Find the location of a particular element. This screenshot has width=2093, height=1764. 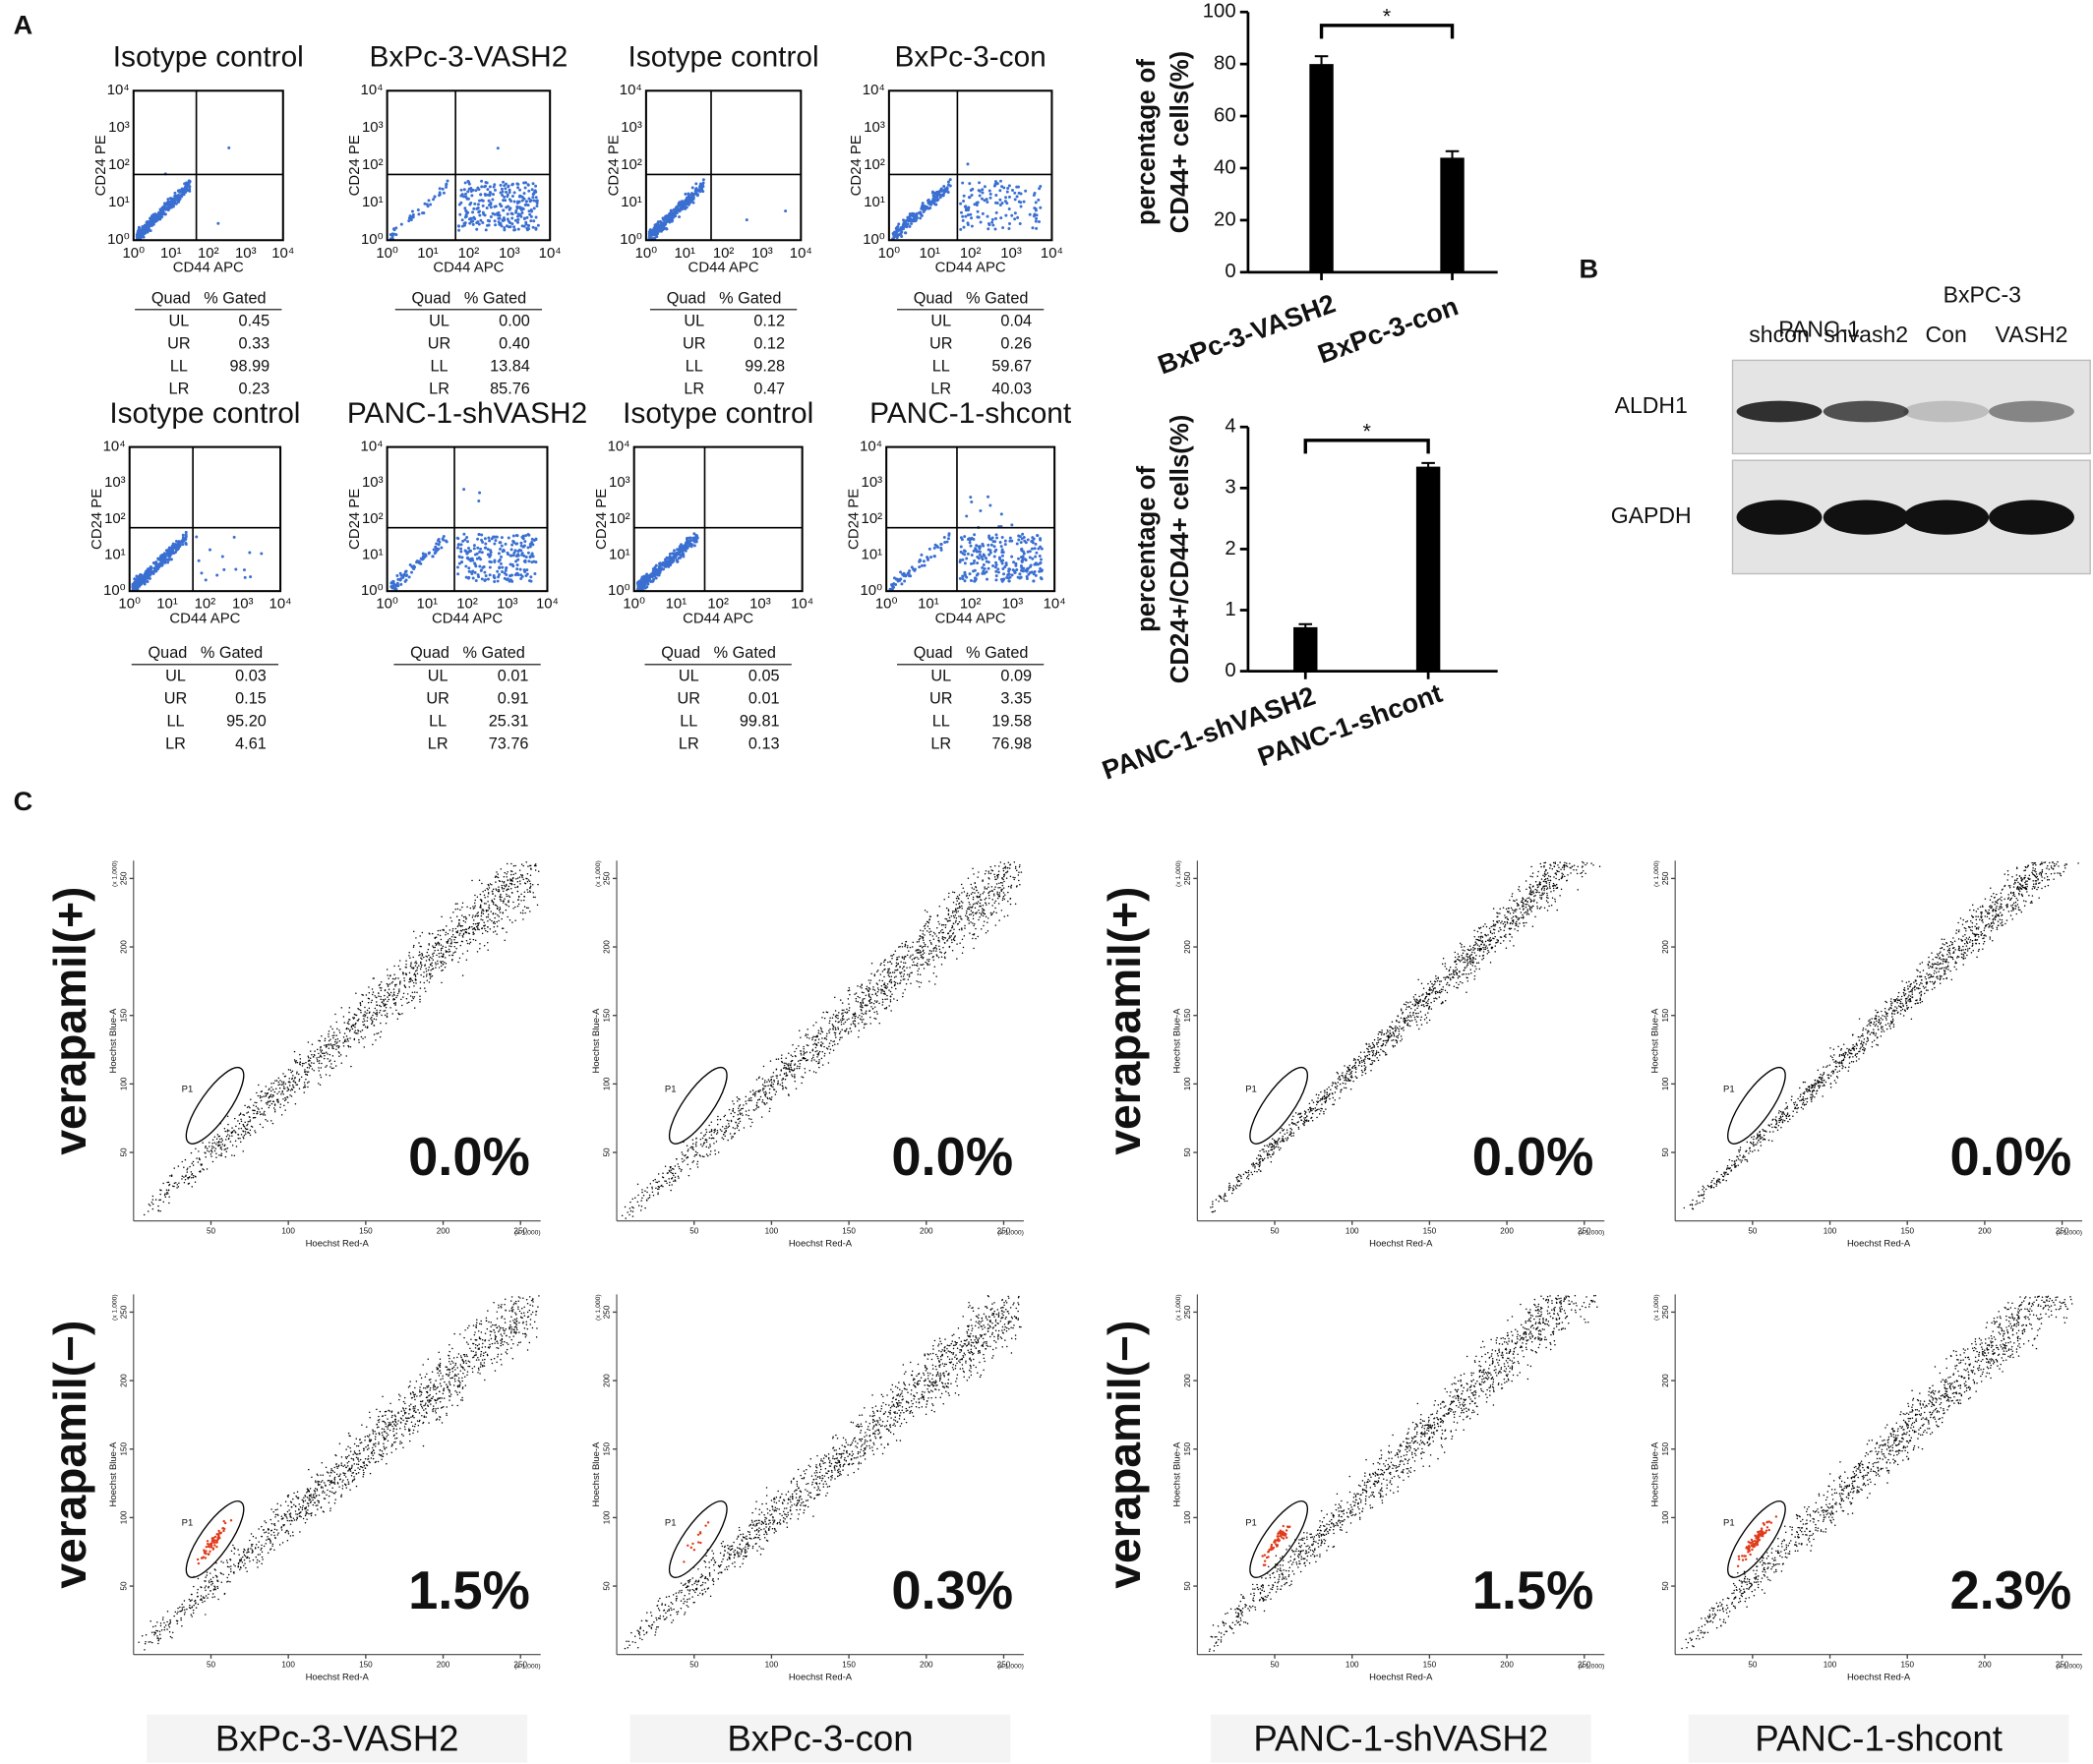

table-value: 3.35 is located at coordinates (1016, 698).